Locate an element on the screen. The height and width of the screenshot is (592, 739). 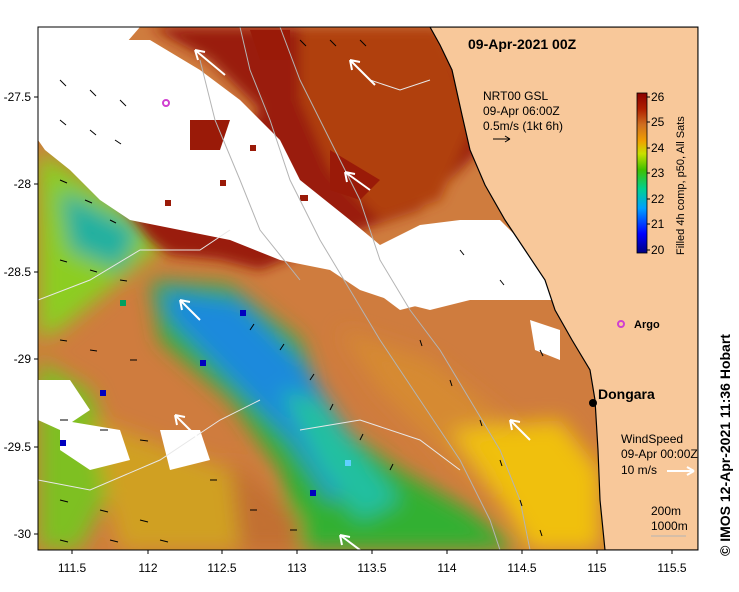
contour-legend-1000m: 1000m is located at coordinates (669, 526).